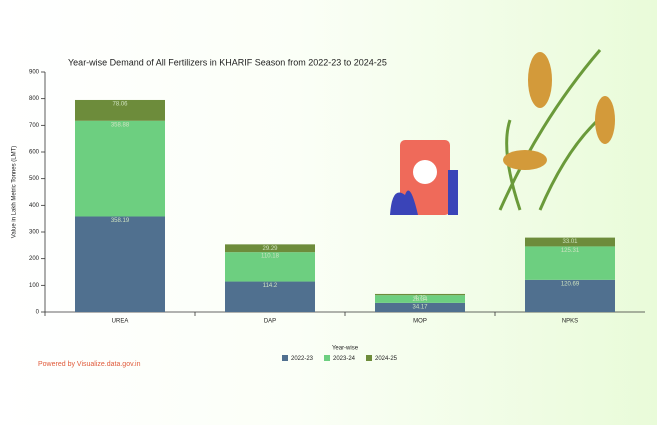  I want to click on bag-logo, so click(425, 172).